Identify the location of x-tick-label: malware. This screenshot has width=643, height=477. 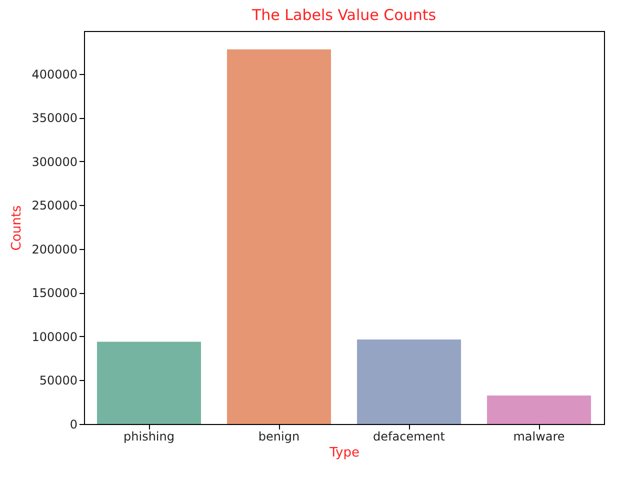
(539, 437).